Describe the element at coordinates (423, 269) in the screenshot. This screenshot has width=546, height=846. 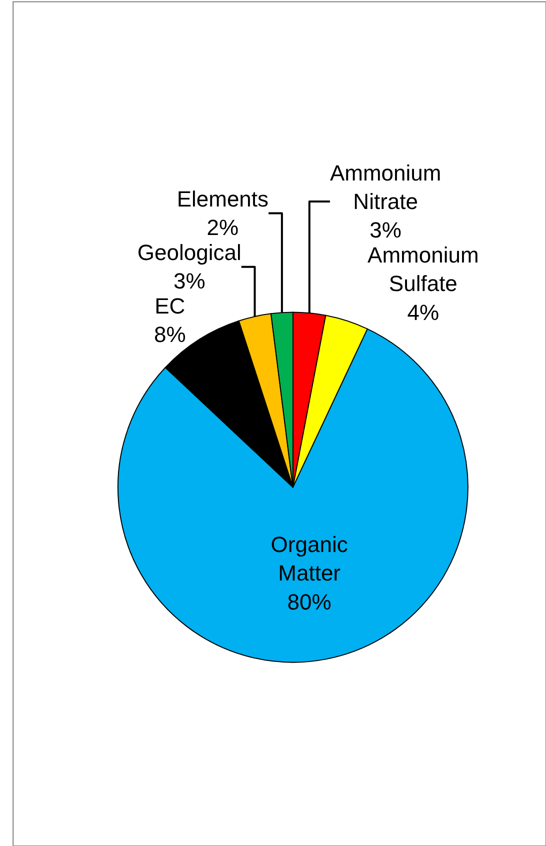
I see `slice-label: Ammonium Sulfate` at that location.